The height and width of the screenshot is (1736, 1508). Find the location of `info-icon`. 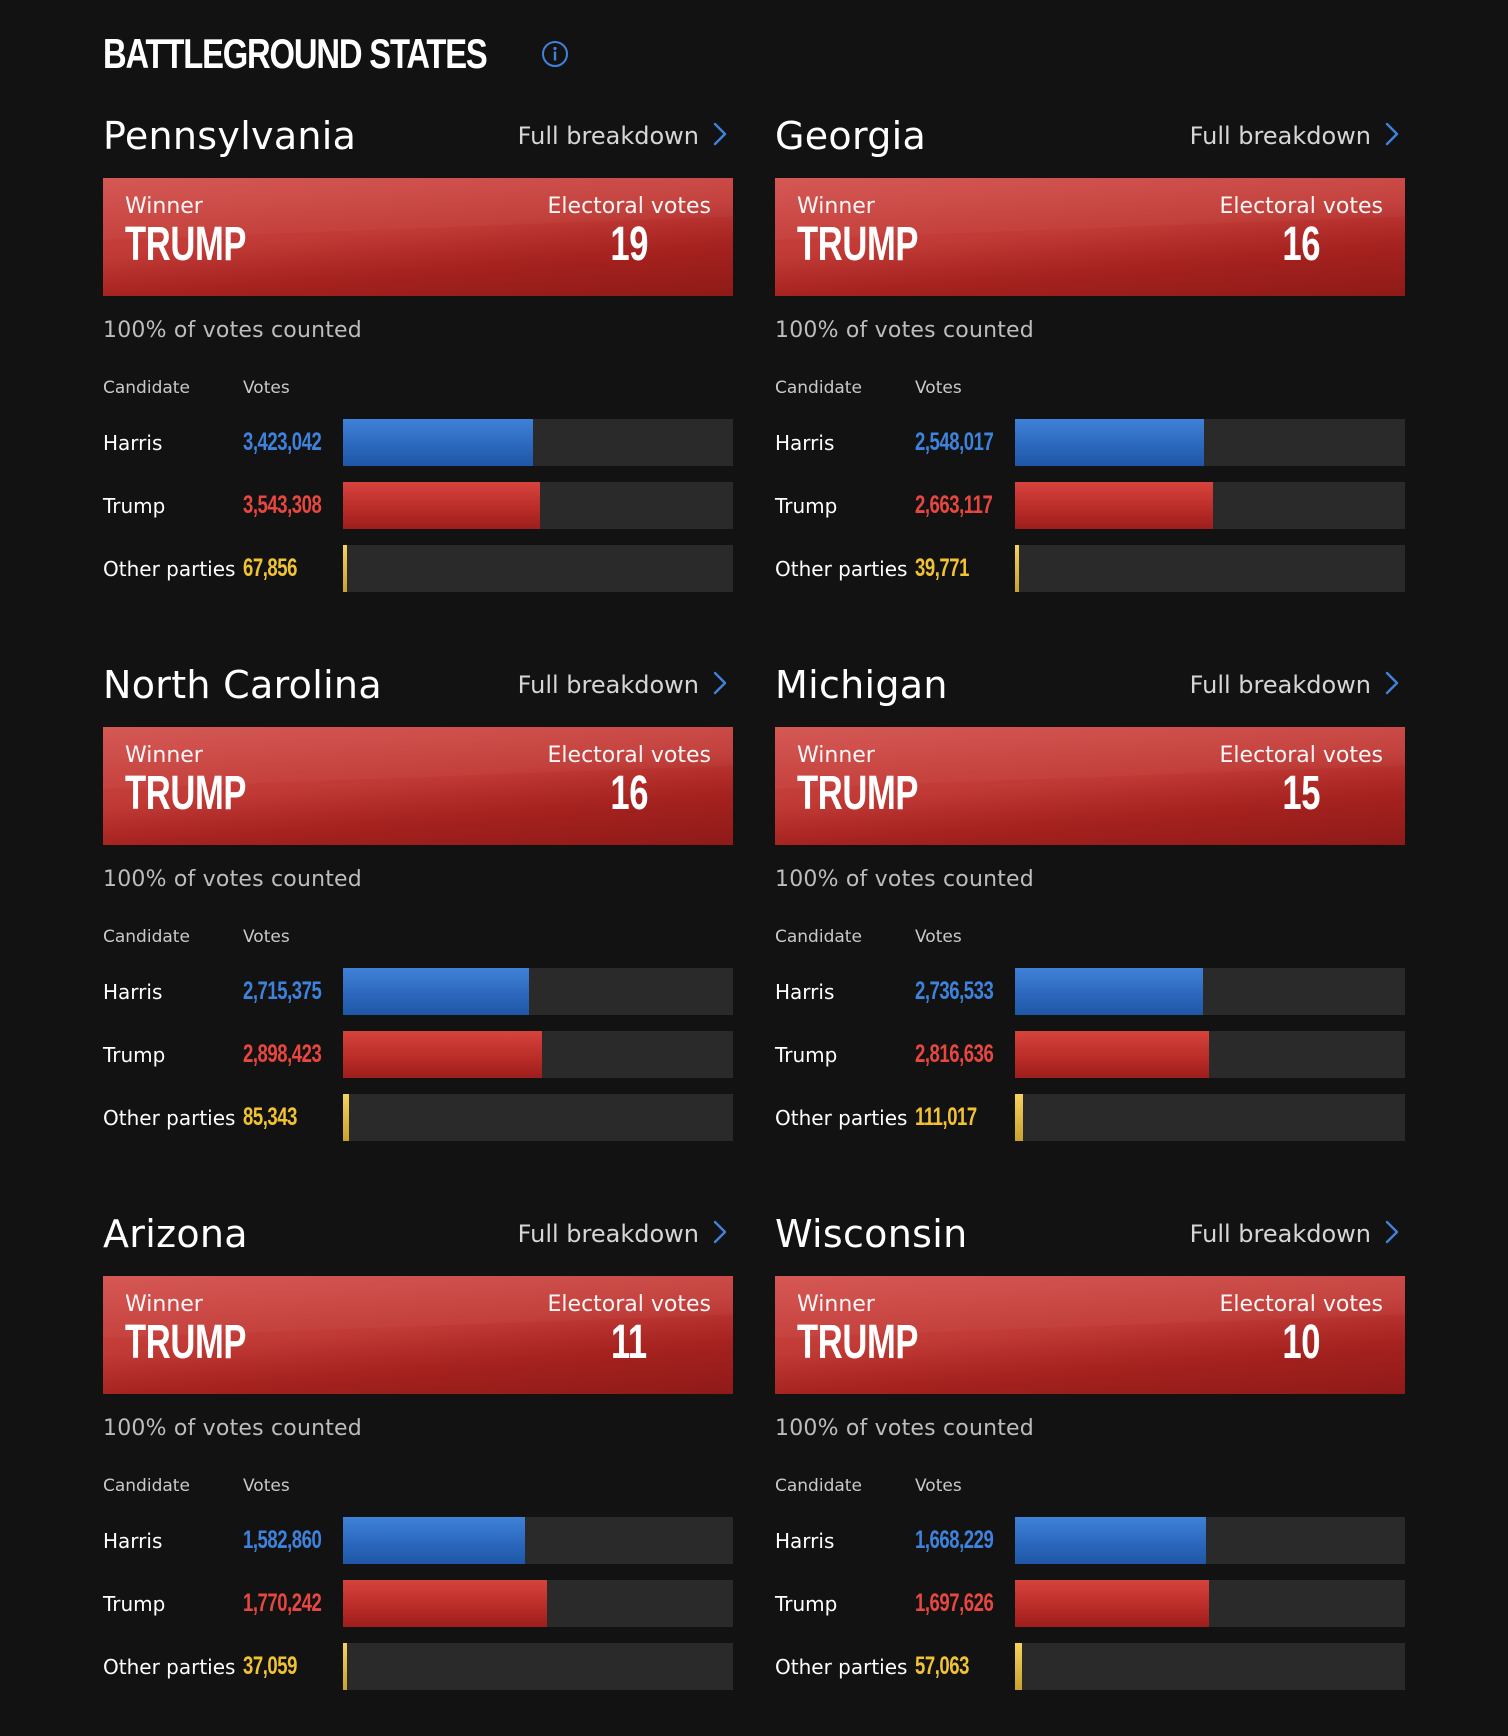

info-icon is located at coordinates (555, 54).